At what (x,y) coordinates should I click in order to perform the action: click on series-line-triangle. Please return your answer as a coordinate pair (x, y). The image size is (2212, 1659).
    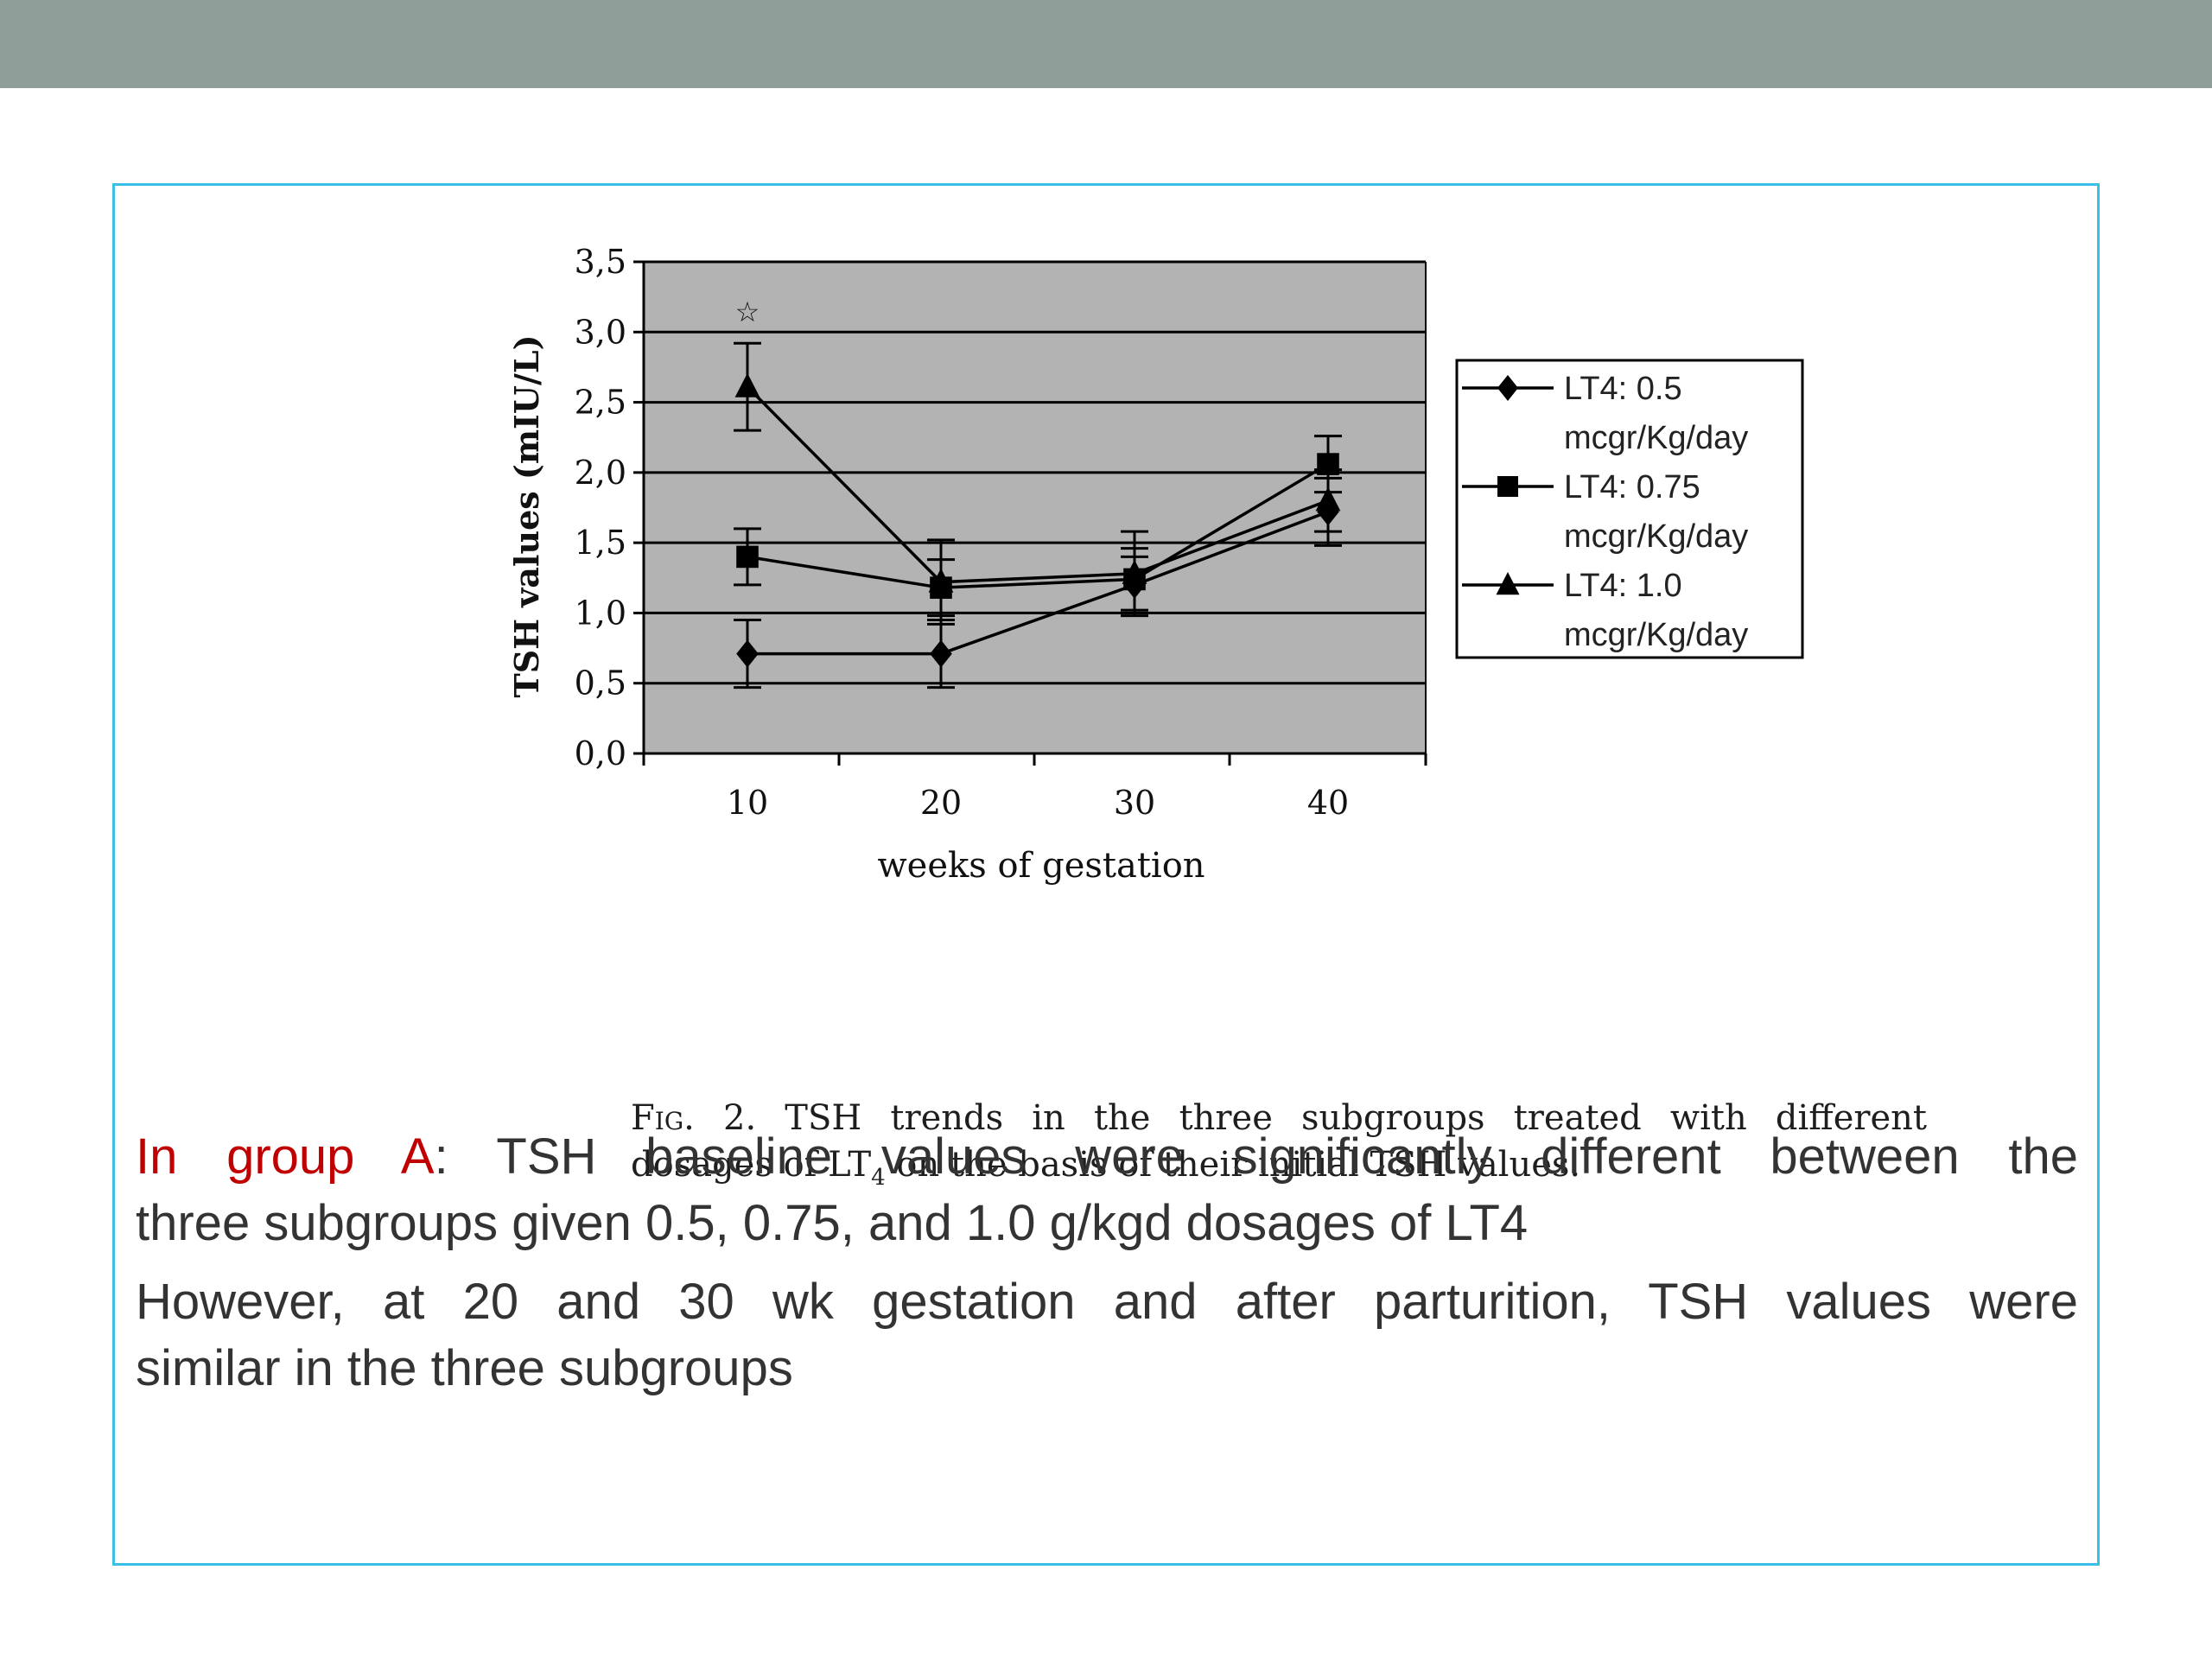
    Looking at the image, I should click on (1037, 484).